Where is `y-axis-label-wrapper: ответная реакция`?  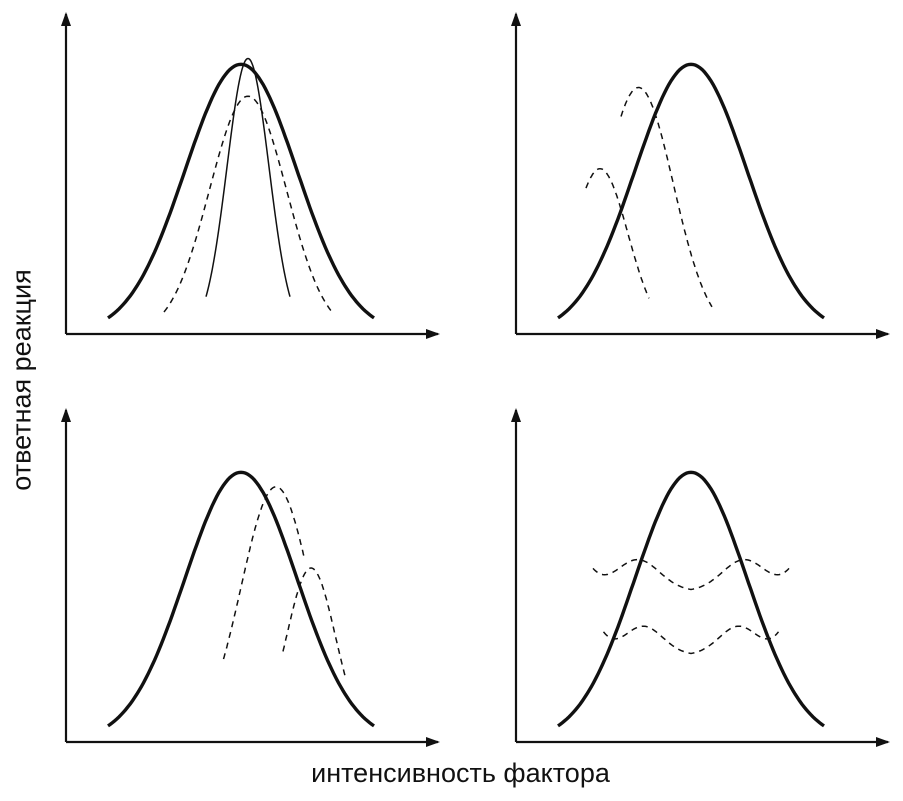 y-axis-label-wrapper: ответная реакция is located at coordinates (22, 380).